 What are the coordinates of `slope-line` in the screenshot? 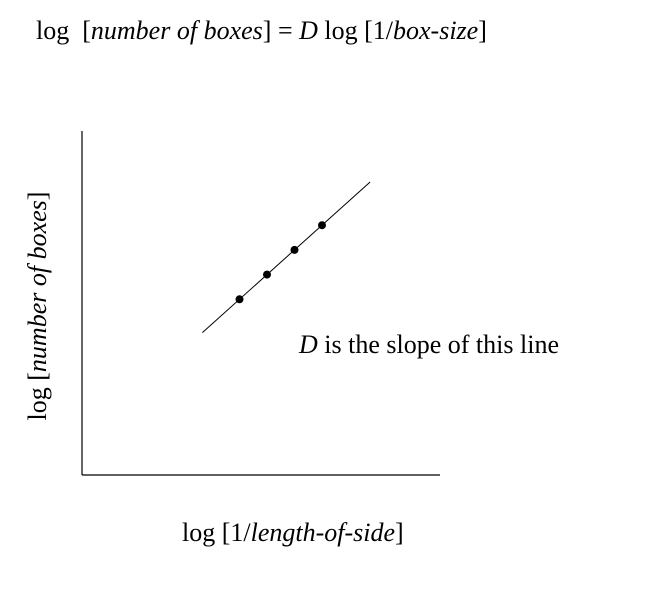 It's located at (286, 257).